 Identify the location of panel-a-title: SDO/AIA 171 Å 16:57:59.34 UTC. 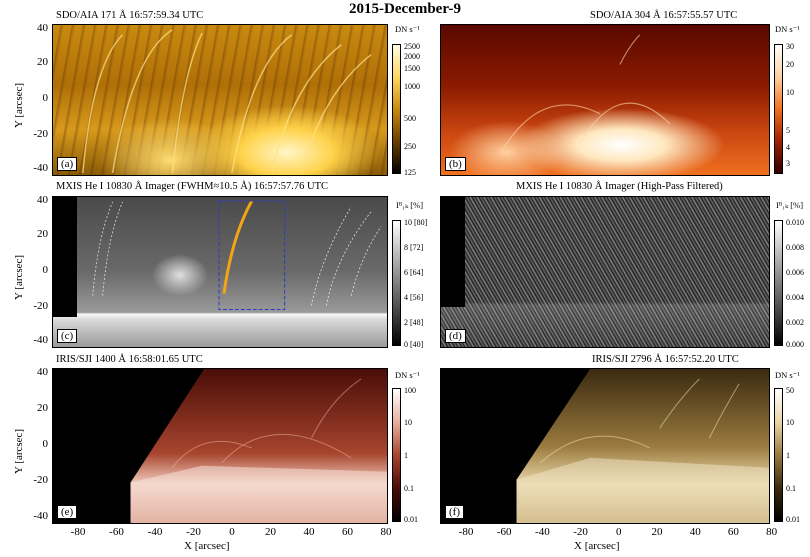
(130, 15).